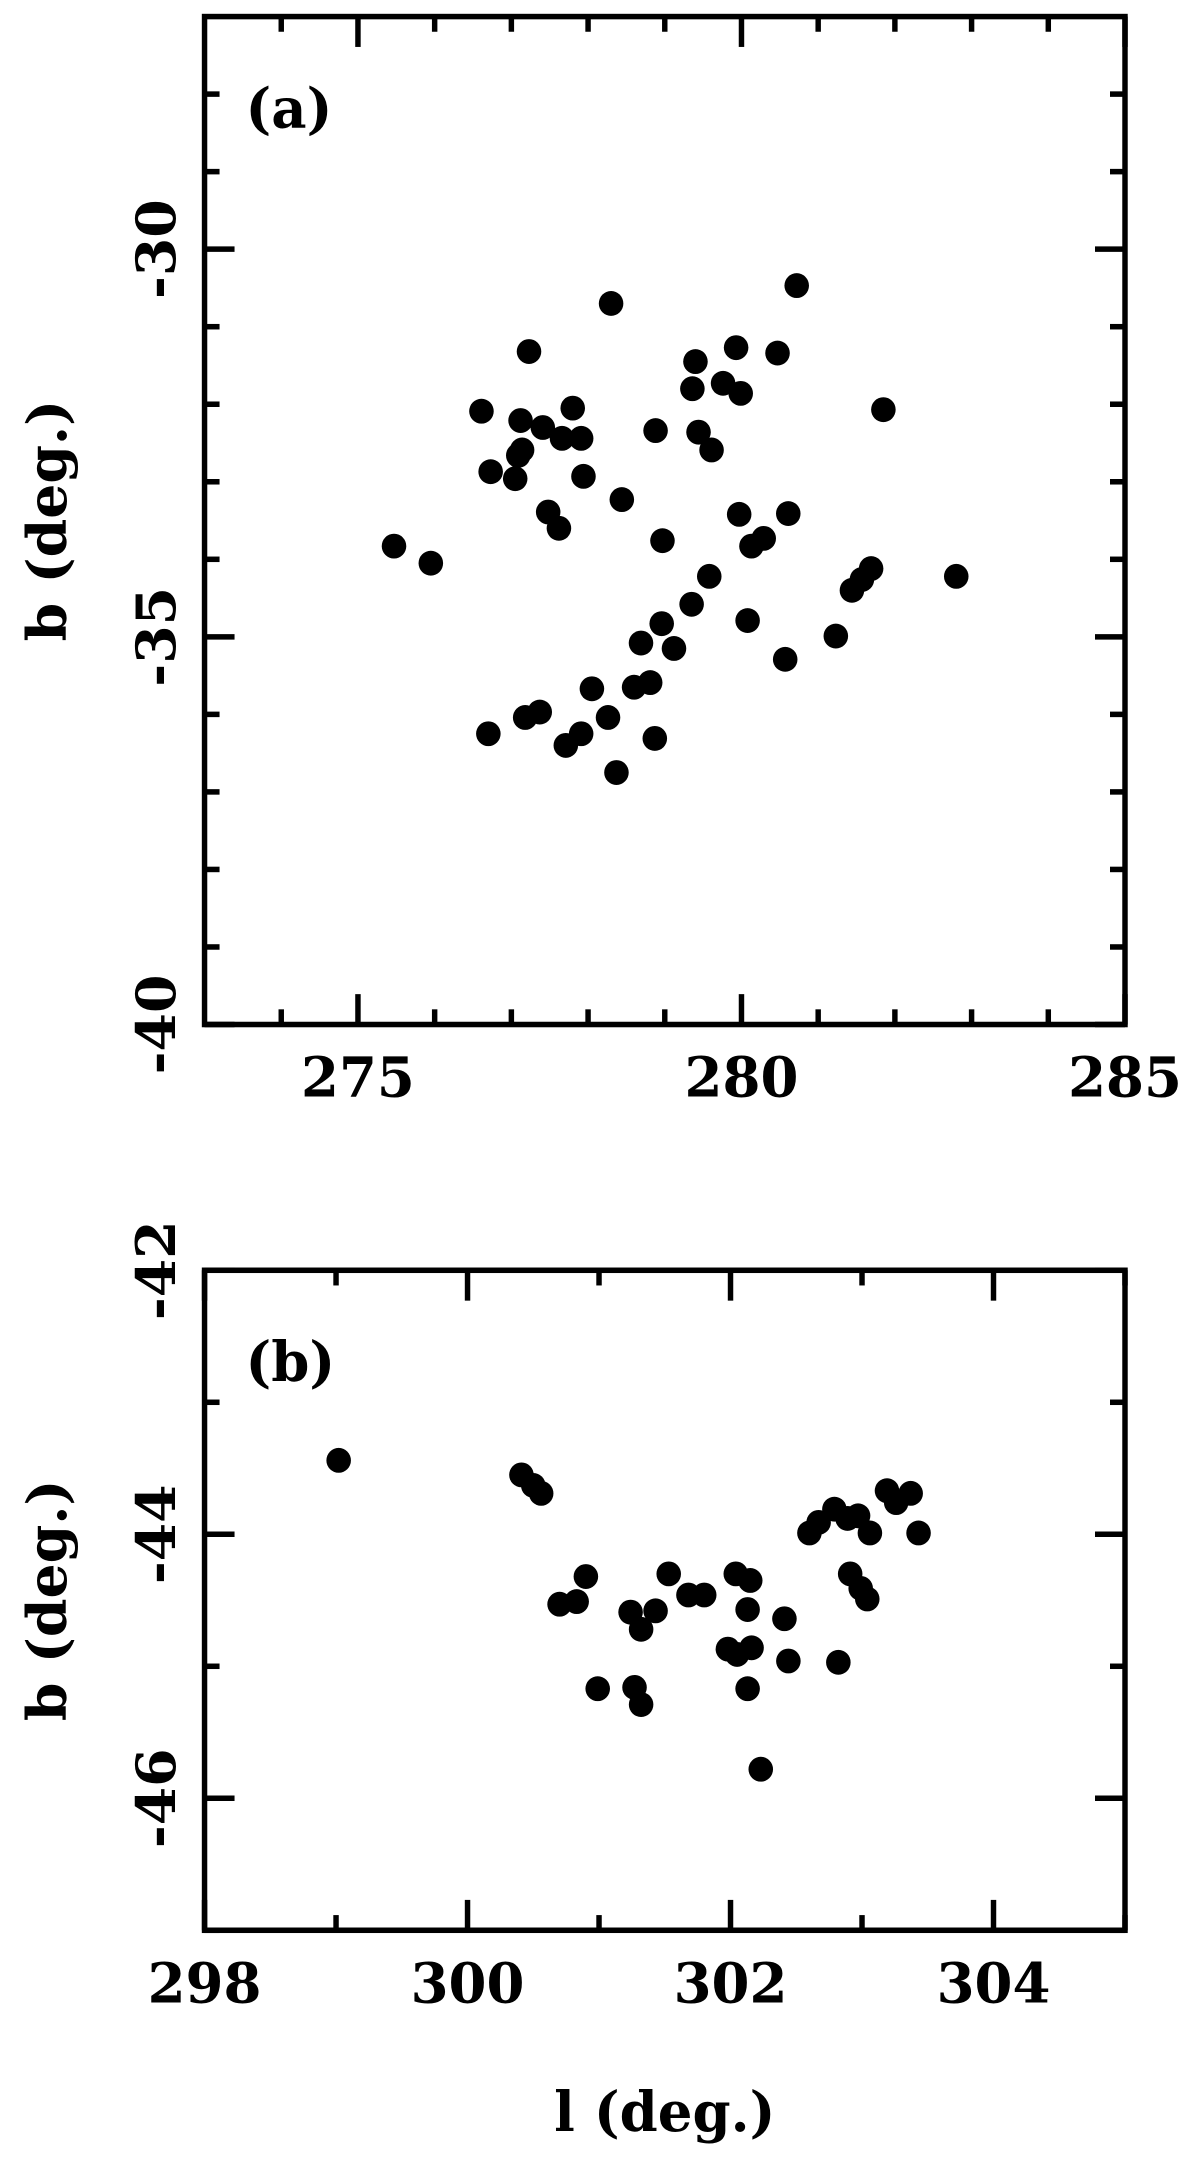 This screenshot has width=1200, height=2165. Describe the element at coordinates (288, 107) in the screenshot. I see `panel-label: (a)` at that location.